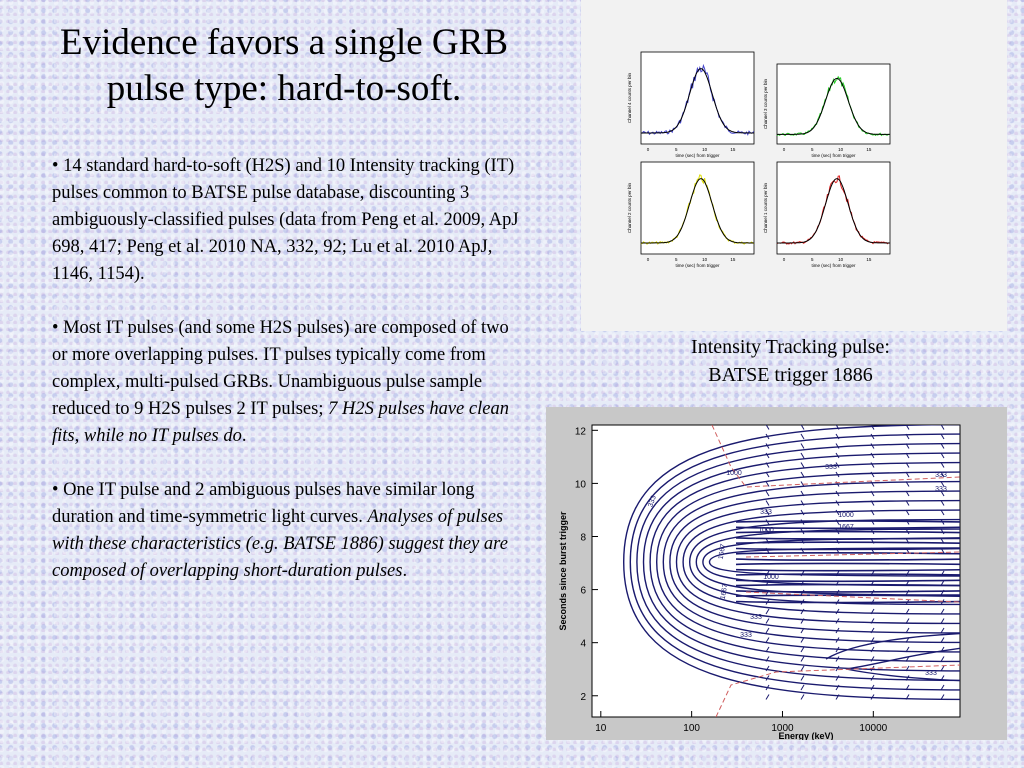  Describe the element at coordinates (790, 347) in the screenshot. I see `caption-line-1: Intensity Tracking pulse:` at that location.